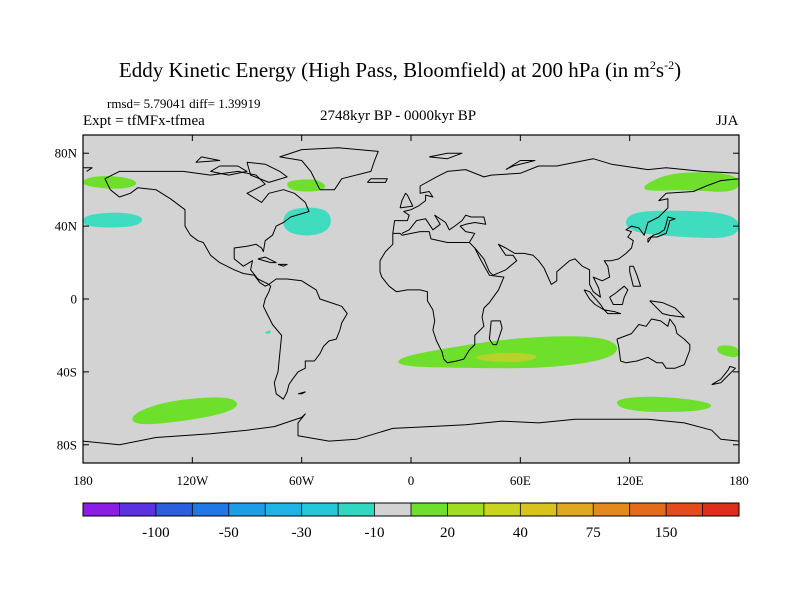 This screenshot has height=600, width=800. I want to click on region-indian-ocean-green, so click(508, 352).